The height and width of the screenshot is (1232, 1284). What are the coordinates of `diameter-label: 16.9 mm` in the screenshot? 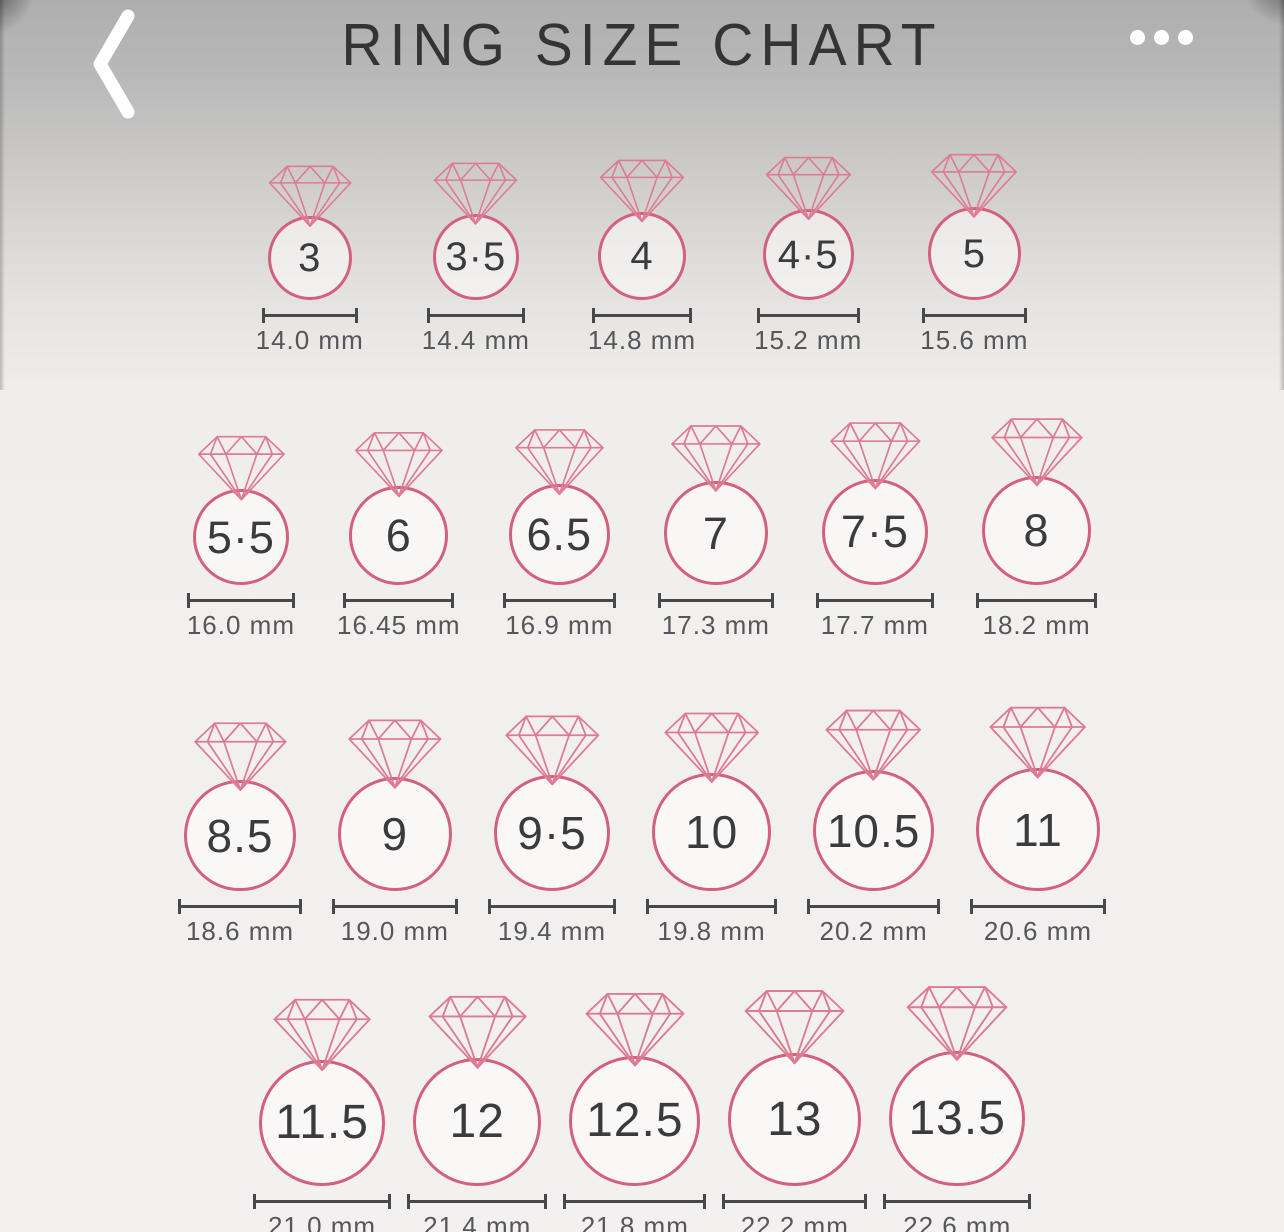 It's located at (559, 625).